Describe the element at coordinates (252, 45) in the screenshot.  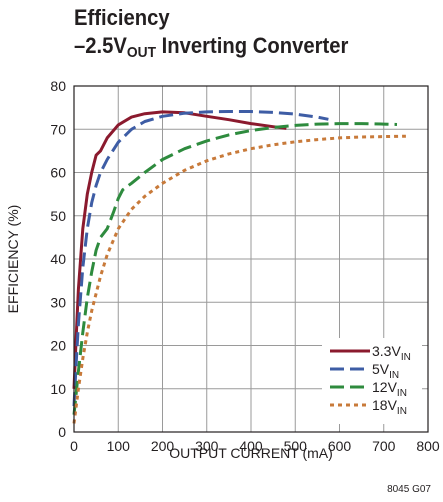
I see `title-suffix: Inverting Converter` at that location.